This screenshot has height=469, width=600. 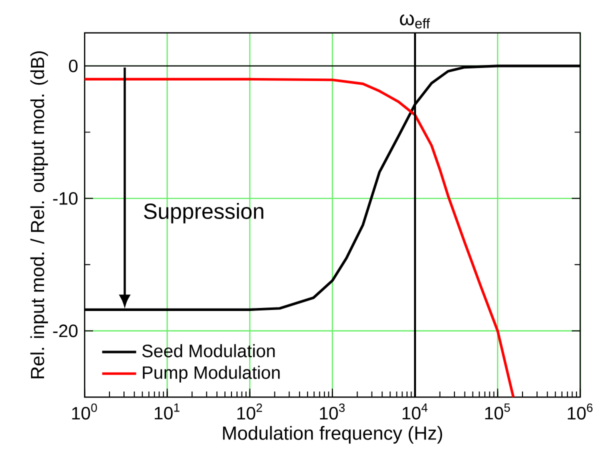 What do you see at coordinates (580, 412) in the screenshot?
I see `x-tick-label: 10$^{6}$` at bounding box center [580, 412].